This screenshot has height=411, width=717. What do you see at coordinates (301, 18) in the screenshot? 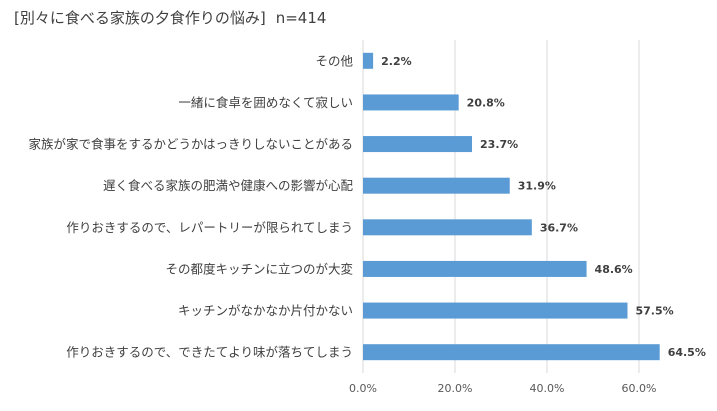
I see `sample-size: n=414` at bounding box center [301, 18].